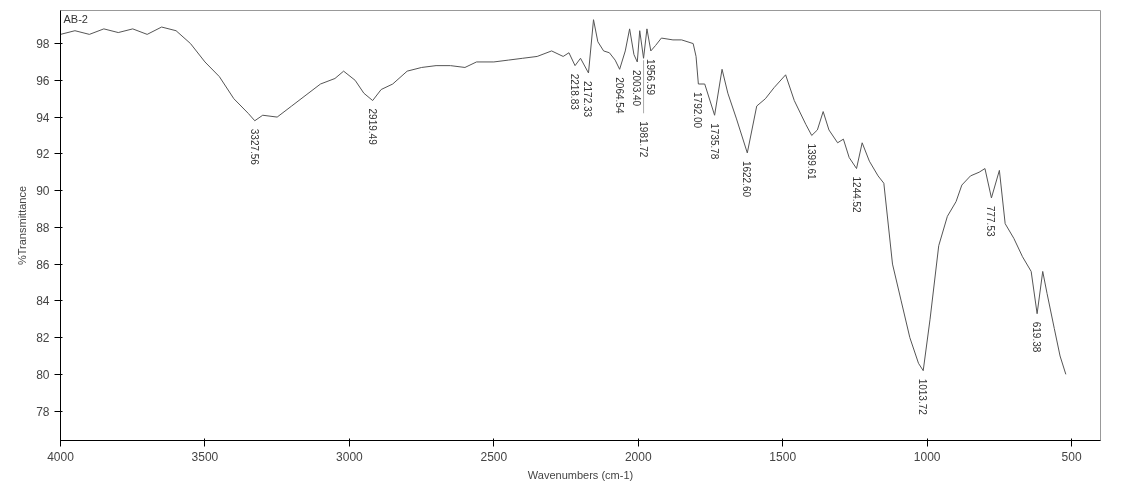 Image resolution: width=1137 pixels, height=504 pixels. Describe the element at coordinates (991, 221) in the screenshot. I see `annotation: 777.53` at that location.